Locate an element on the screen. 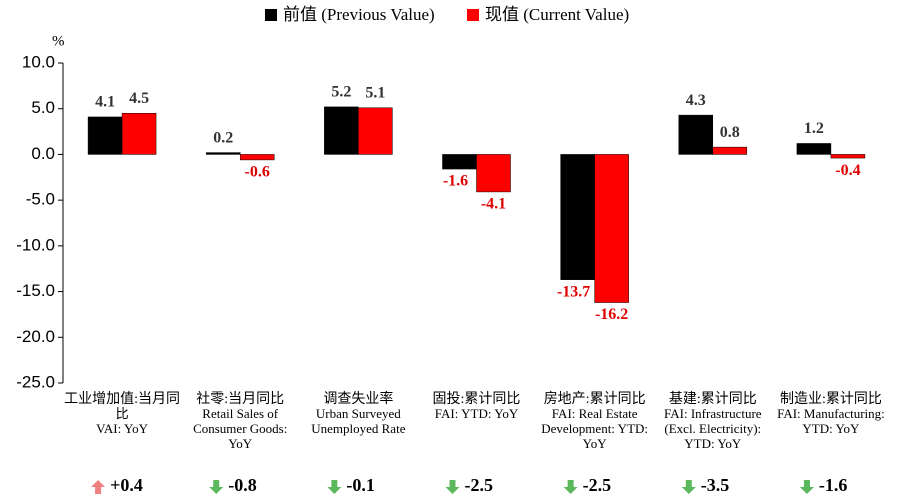 This screenshot has height=504, width=904. data-label: 0.8 is located at coordinates (730, 132).